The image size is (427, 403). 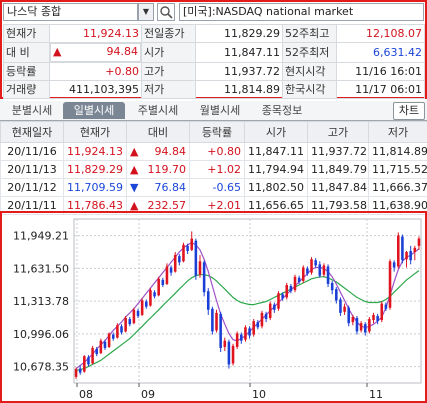 What do you see at coordinates (122, 51) in the screenshot?
I see `quote-value-text: 94.84` at bounding box center [122, 51].